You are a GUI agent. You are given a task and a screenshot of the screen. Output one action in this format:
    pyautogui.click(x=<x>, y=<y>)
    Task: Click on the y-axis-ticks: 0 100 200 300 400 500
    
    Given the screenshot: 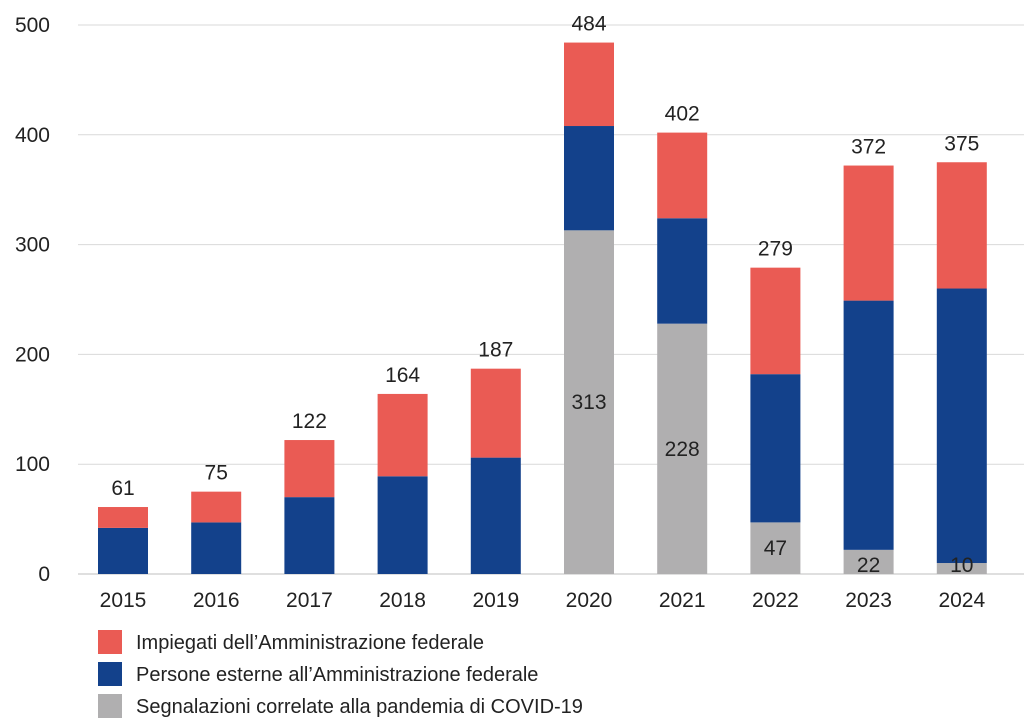 What is the action you would take?
    pyautogui.click(x=32, y=300)
    